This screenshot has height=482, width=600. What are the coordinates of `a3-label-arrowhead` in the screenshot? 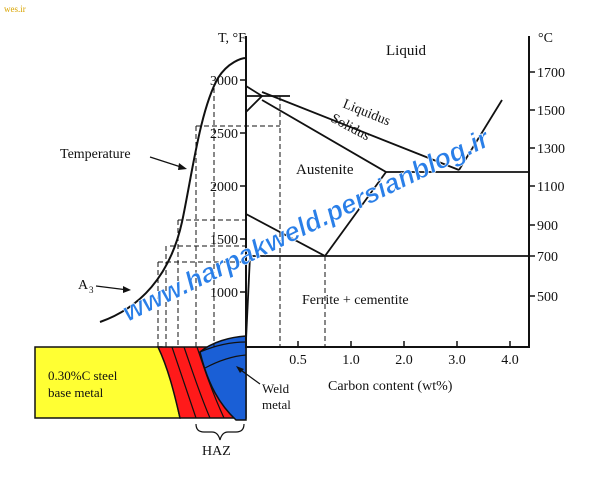 It's located at (127, 289).